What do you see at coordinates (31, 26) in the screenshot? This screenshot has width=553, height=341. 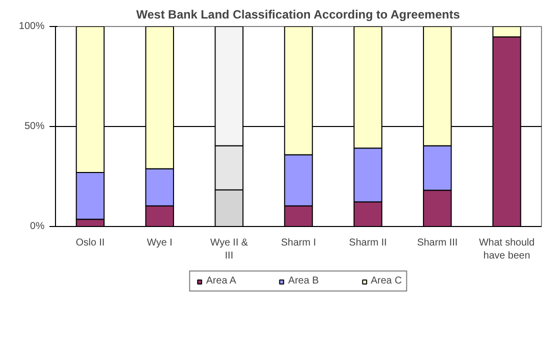 I see `y-tick-label: 100%` at bounding box center [31, 26].